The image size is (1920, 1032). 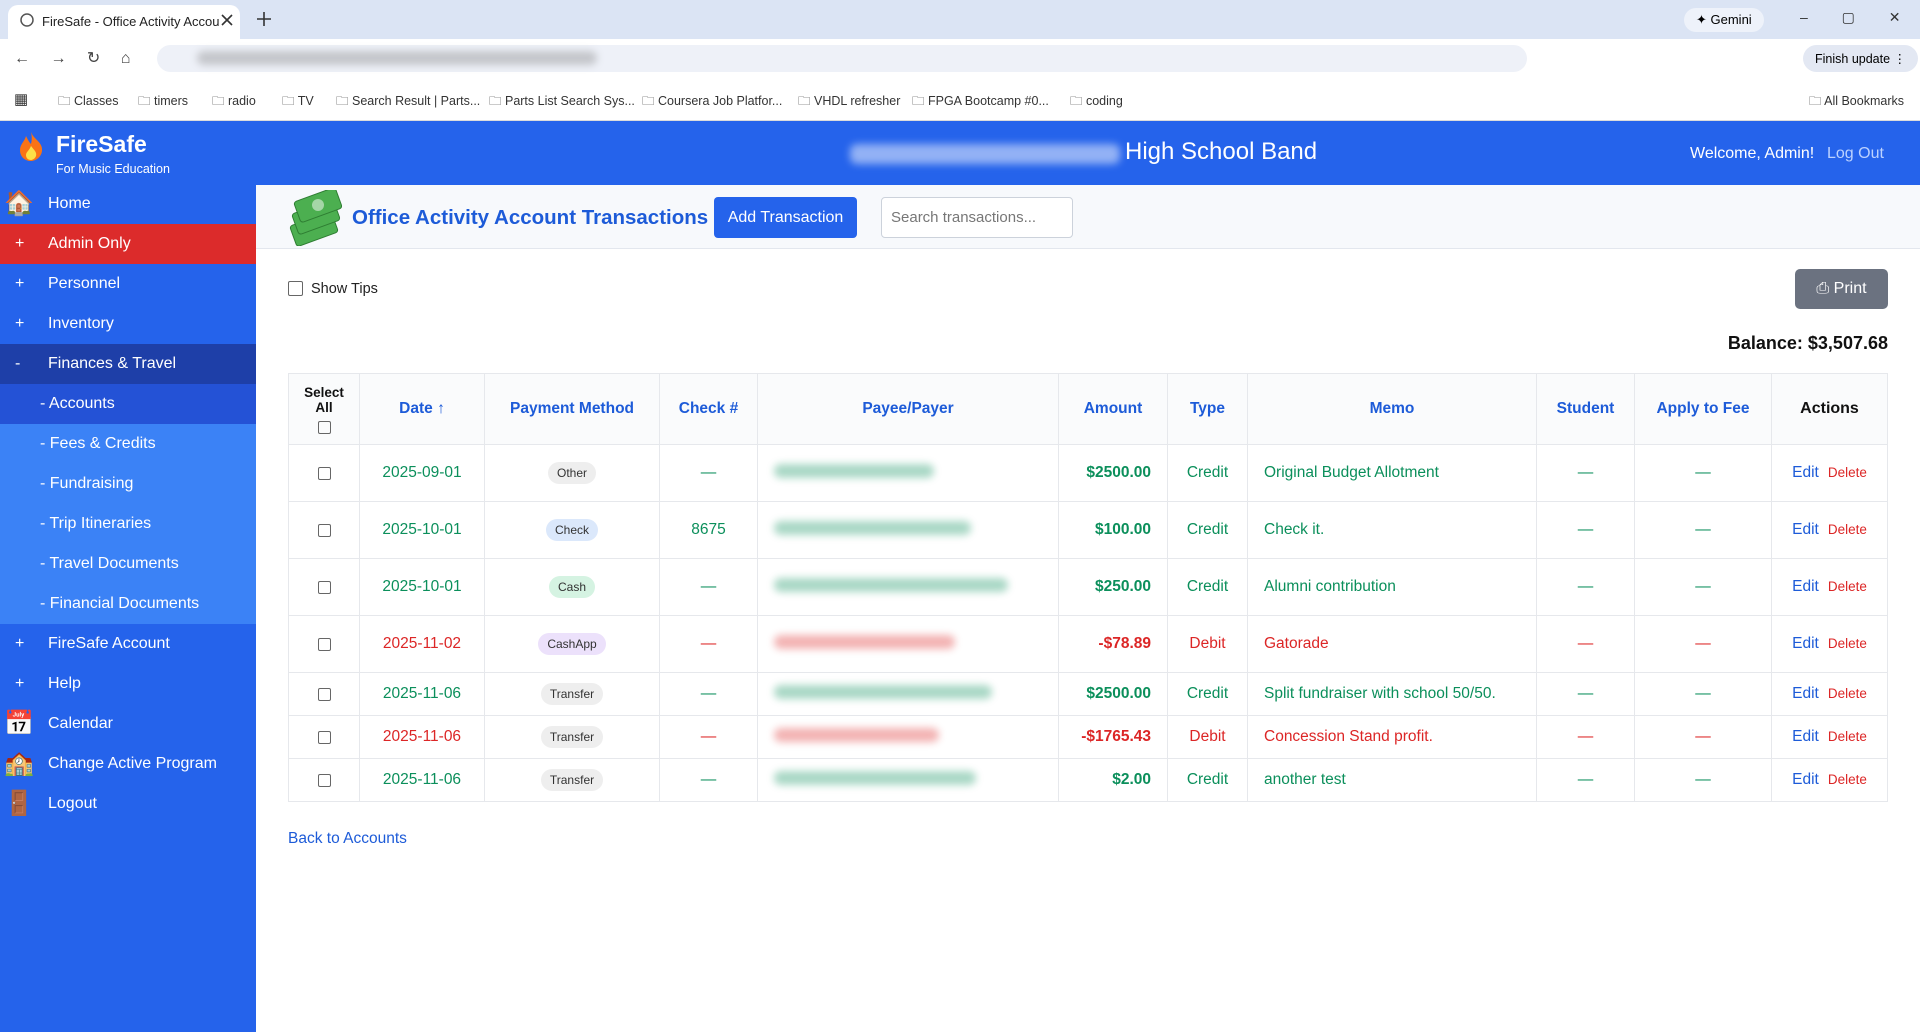 What do you see at coordinates (1207, 587) in the screenshot?
I see `type: Credit` at bounding box center [1207, 587].